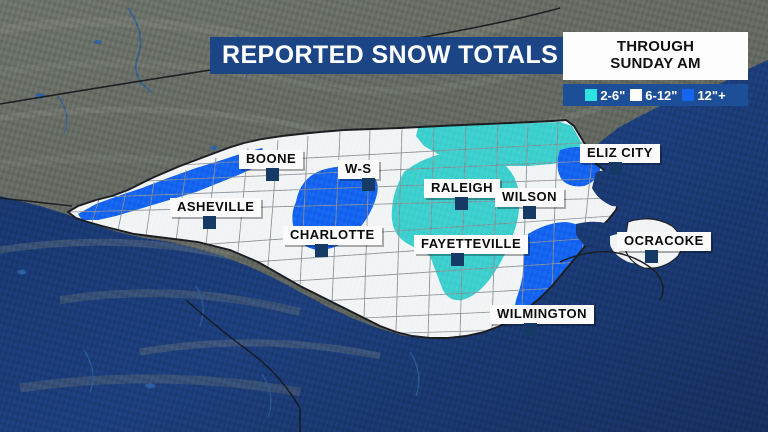  I want to click on city-label-text: RALEIGH, so click(462, 188).